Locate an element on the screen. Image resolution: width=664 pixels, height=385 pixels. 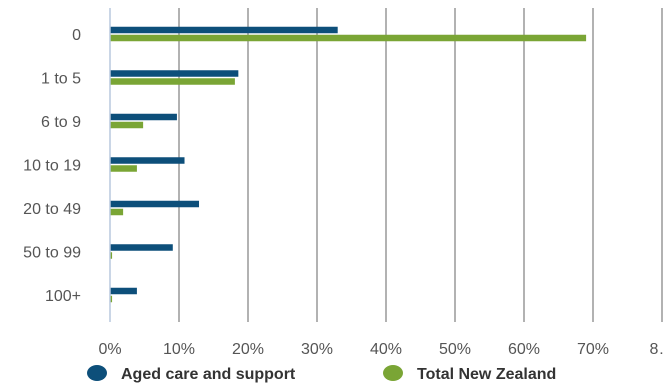
legend: Aged care and support Total New Zealand is located at coordinates (321, 374).